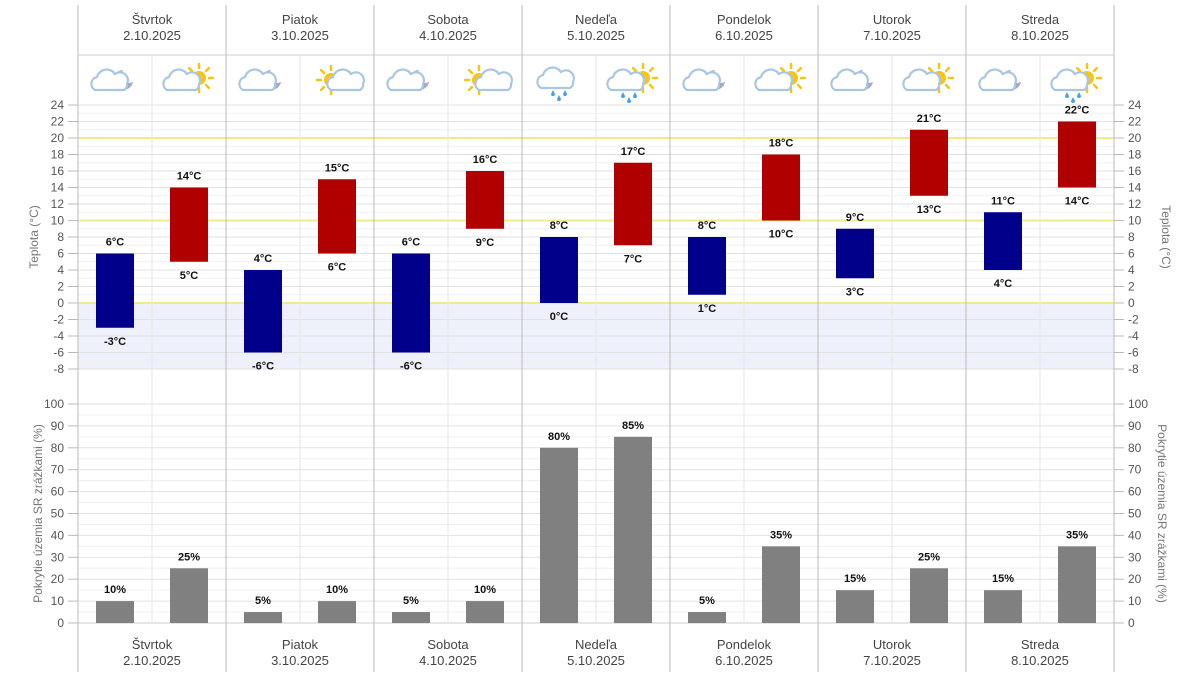 Image resolution: width=1200 pixels, height=685 pixels. I want to click on temp-min-label: 6°C, so click(337, 268).